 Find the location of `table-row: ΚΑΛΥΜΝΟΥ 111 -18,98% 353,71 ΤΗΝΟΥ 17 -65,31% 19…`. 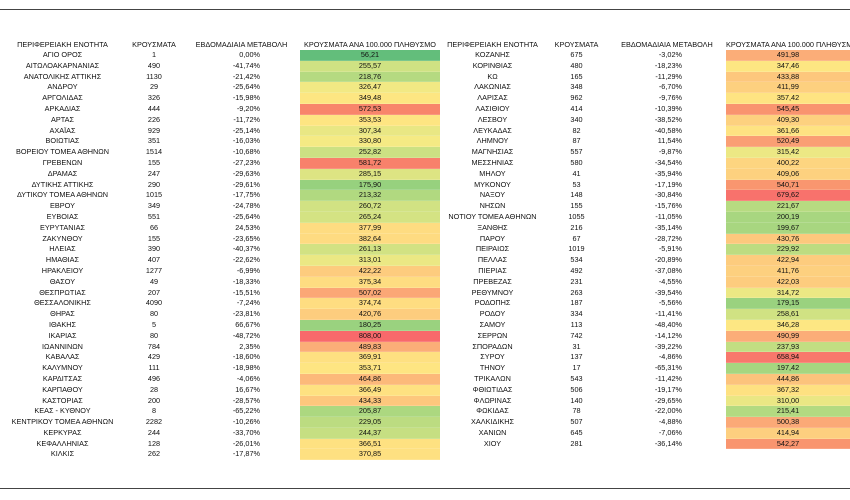

table-row: ΚΑΛΥΜΝΟΥ 111 -18,98% 353,71 ΤΗΝΟΥ 17 -65,31% 19… is located at coordinates (425, 368).